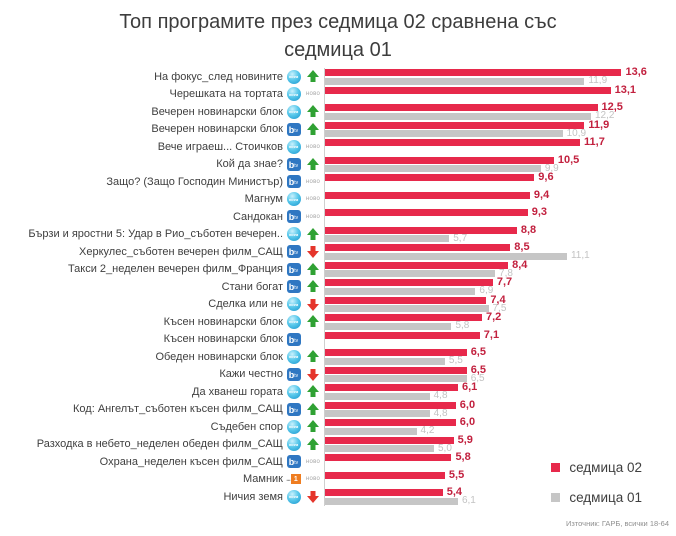 The width and height of the screenshot is (676, 536). What do you see at coordinates (486, 291) in the screenshot?
I see `week01-value: 6,9` at bounding box center [486, 291].